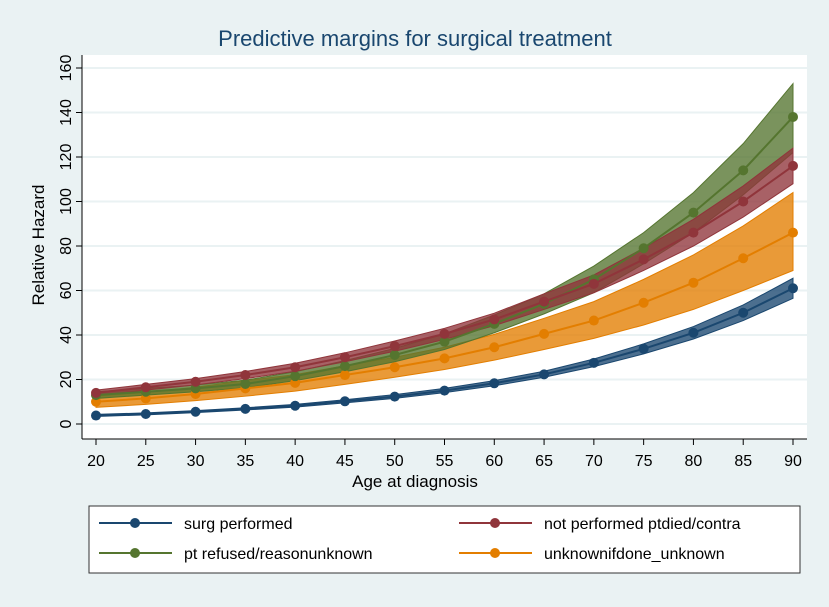  What do you see at coordinates (96, 461) in the screenshot?
I see `x-tick-label: 20` at bounding box center [96, 461].